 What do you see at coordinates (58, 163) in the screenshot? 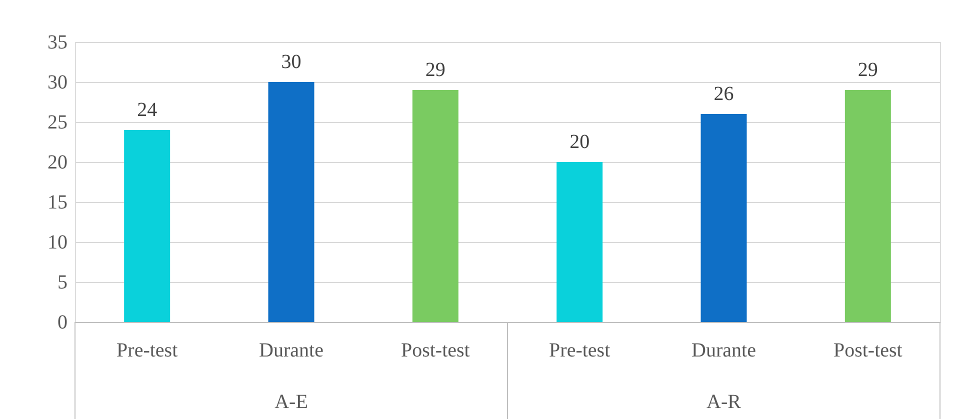
I see `y-tick-label: 20` at bounding box center [58, 163].